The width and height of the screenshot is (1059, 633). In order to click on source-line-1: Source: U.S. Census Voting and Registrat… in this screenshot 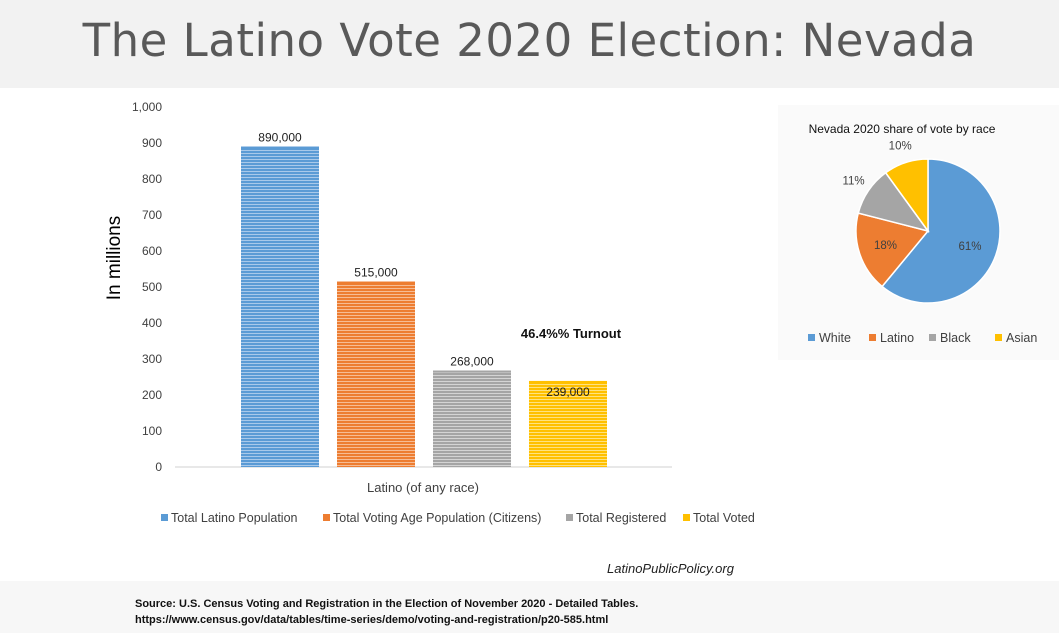, I will do `click(387, 604)`.